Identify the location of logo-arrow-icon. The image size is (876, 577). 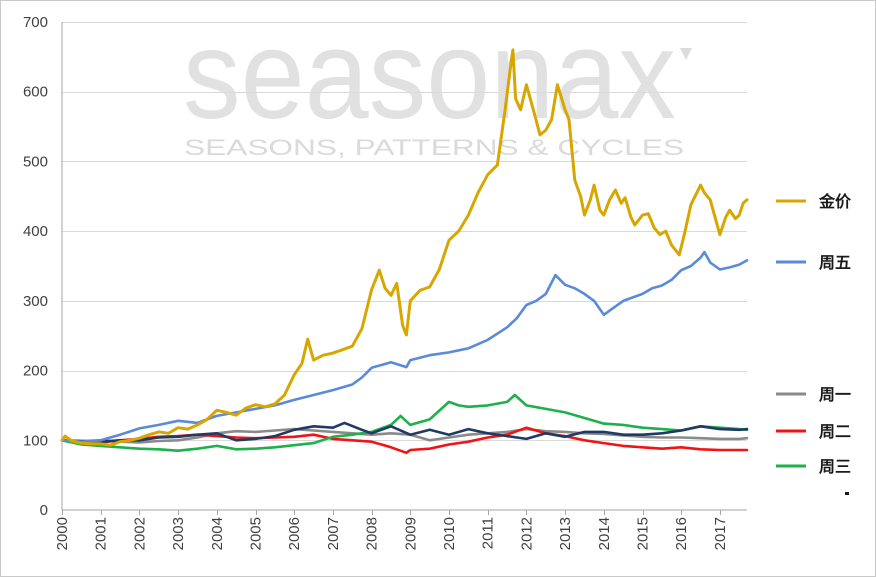
(686, 54).